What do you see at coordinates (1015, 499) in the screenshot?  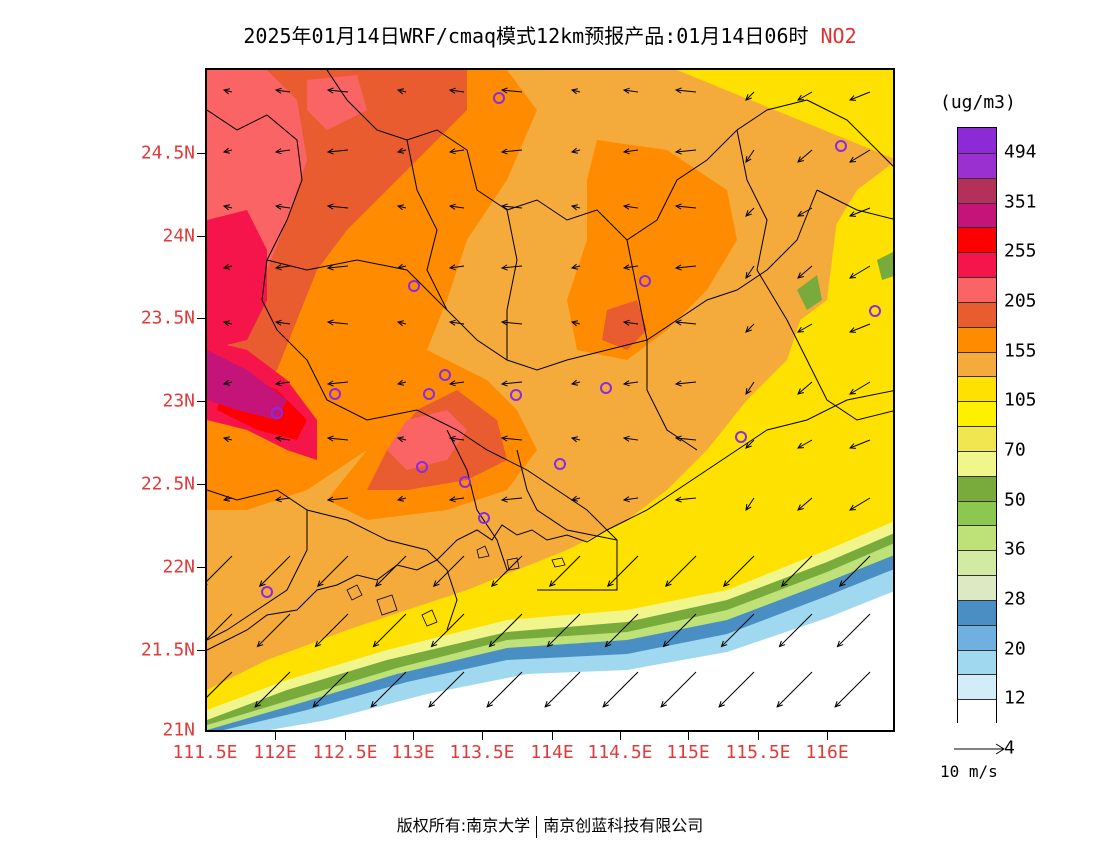 I see `color-bar-label: 50` at bounding box center [1015, 499].